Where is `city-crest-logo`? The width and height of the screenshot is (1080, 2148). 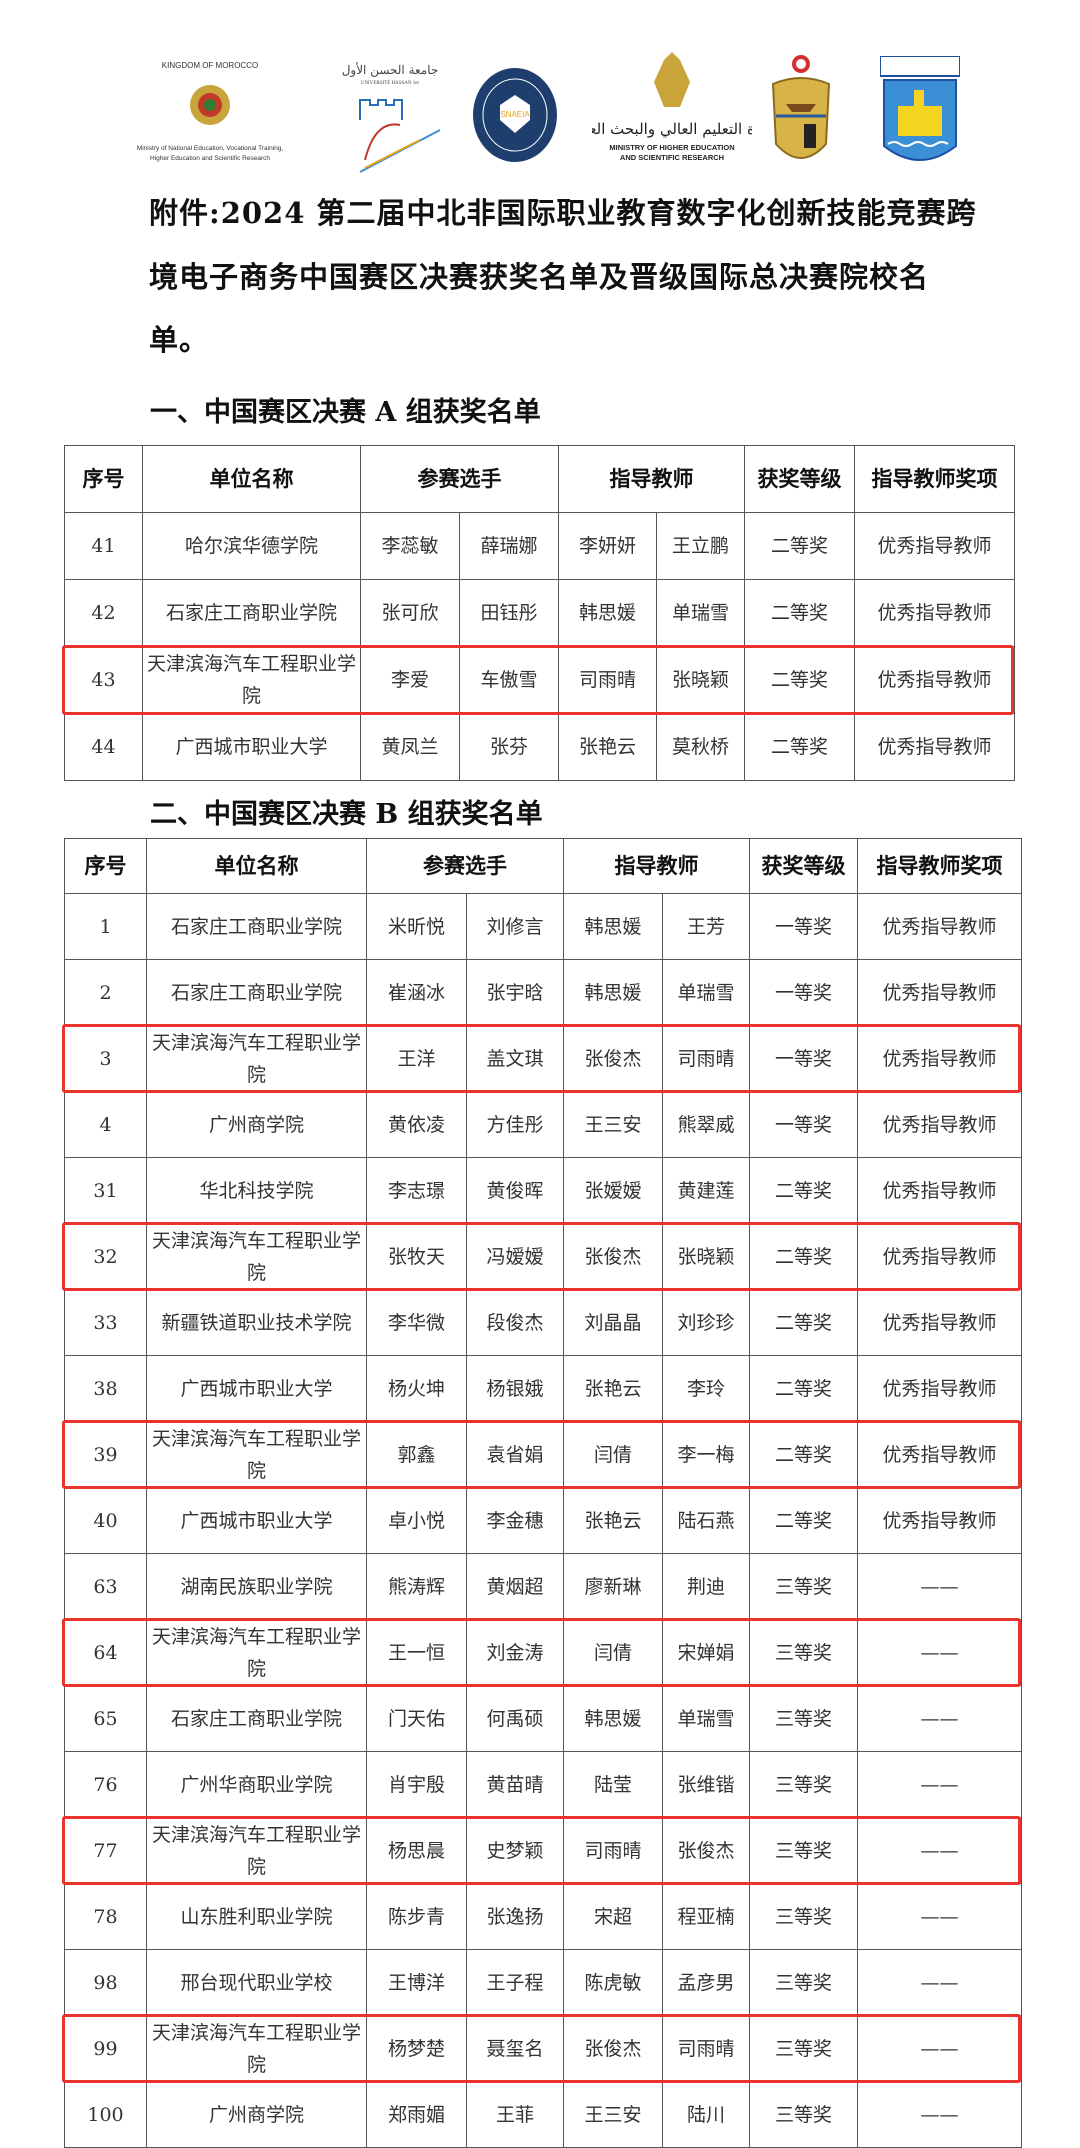 city-crest-logo is located at coordinates (920, 115).